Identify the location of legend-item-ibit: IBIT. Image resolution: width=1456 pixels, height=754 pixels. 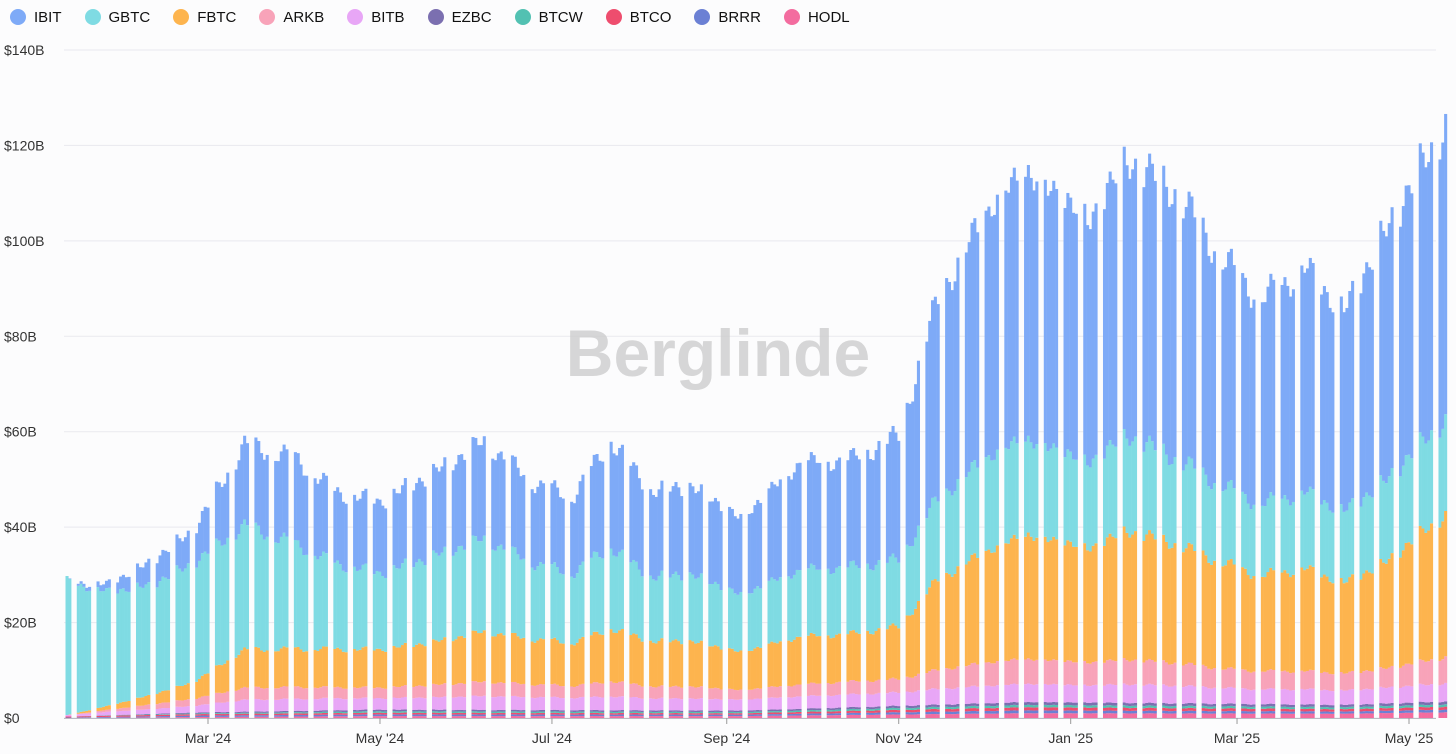
(36, 17).